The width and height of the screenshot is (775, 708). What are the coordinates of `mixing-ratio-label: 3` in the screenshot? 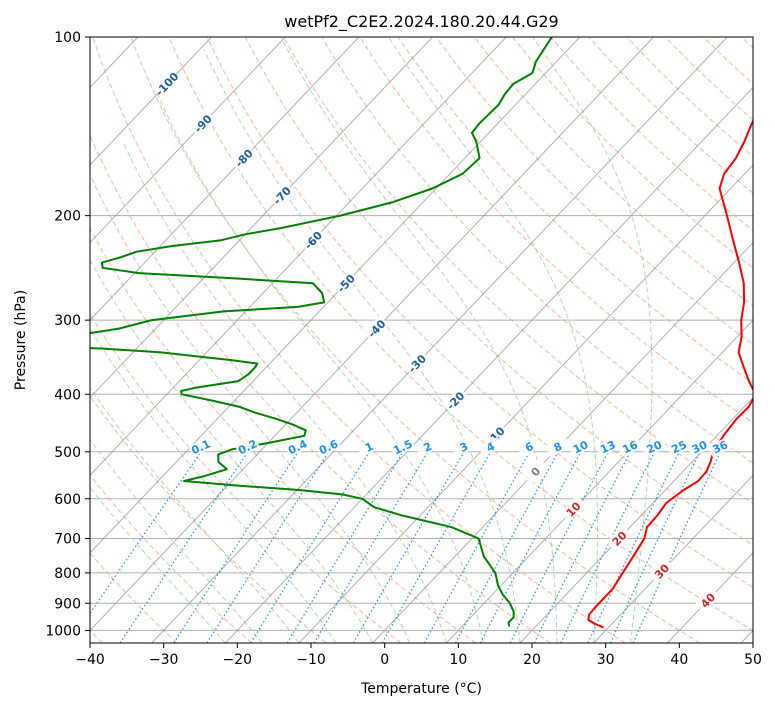 It's located at (464, 446).